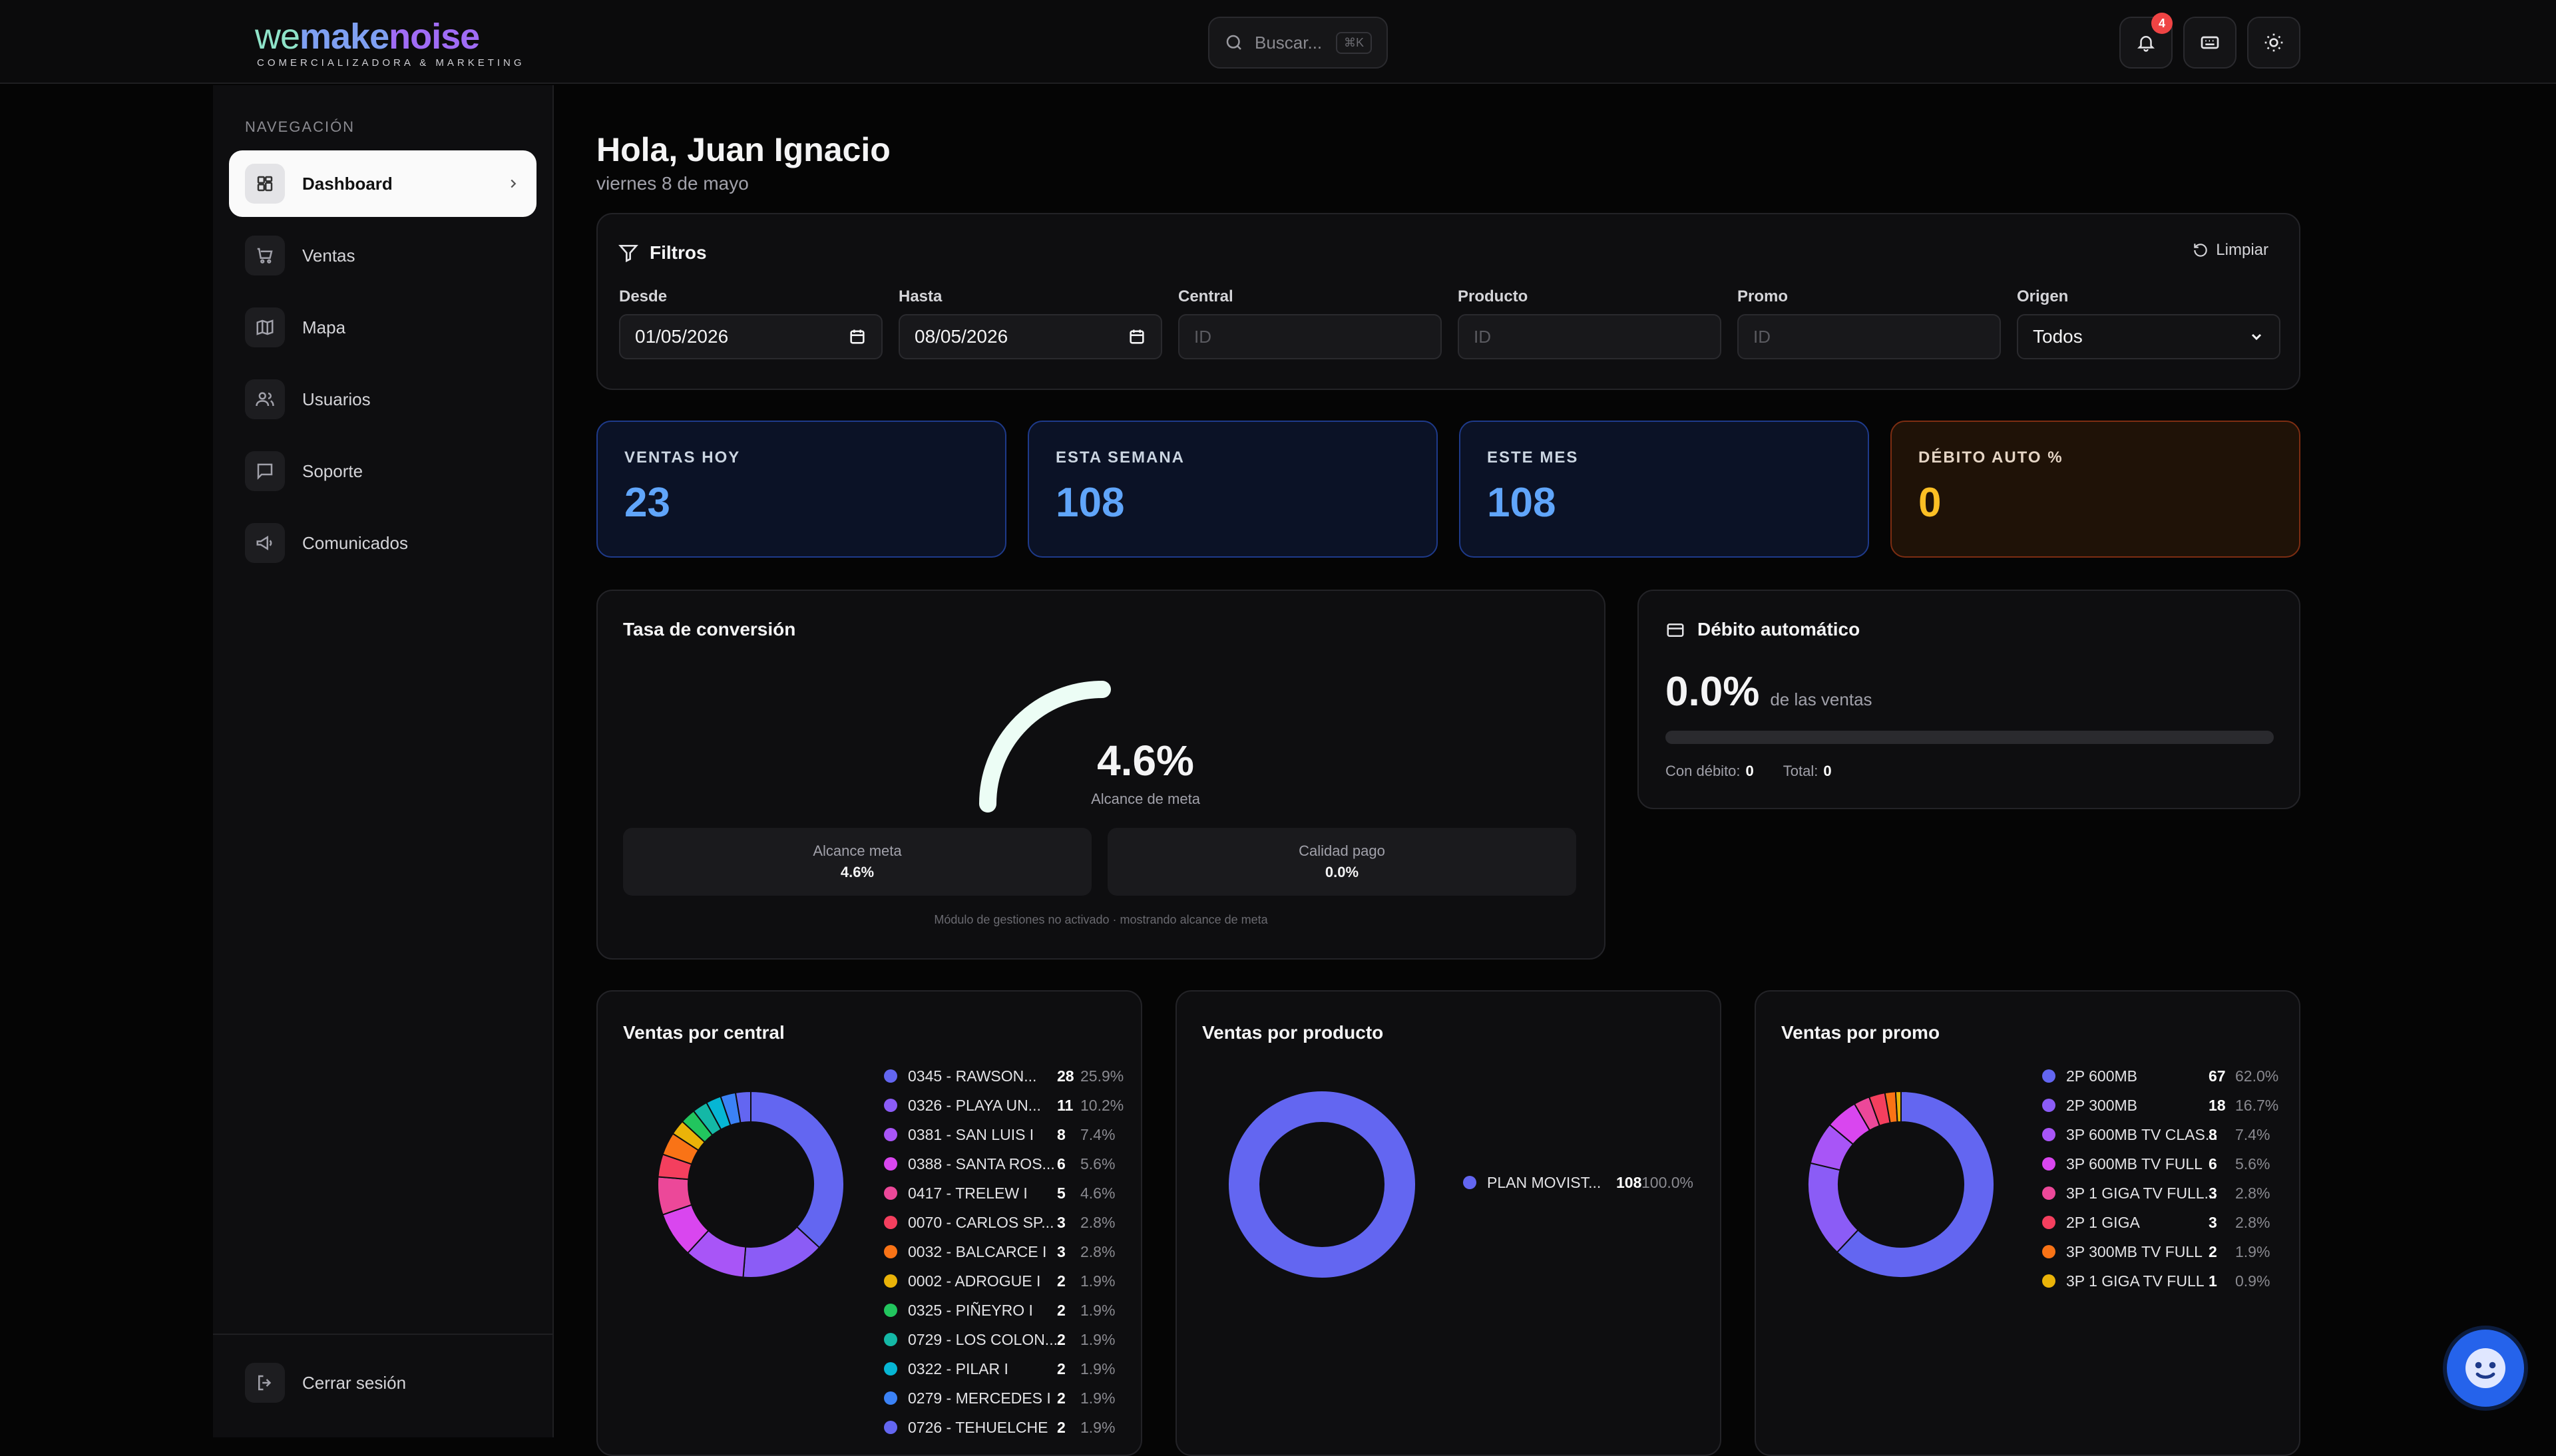  What do you see at coordinates (1061, 1193) in the screenshot?
I see `legend-count: 5` at bounding box center [1061, 1193].